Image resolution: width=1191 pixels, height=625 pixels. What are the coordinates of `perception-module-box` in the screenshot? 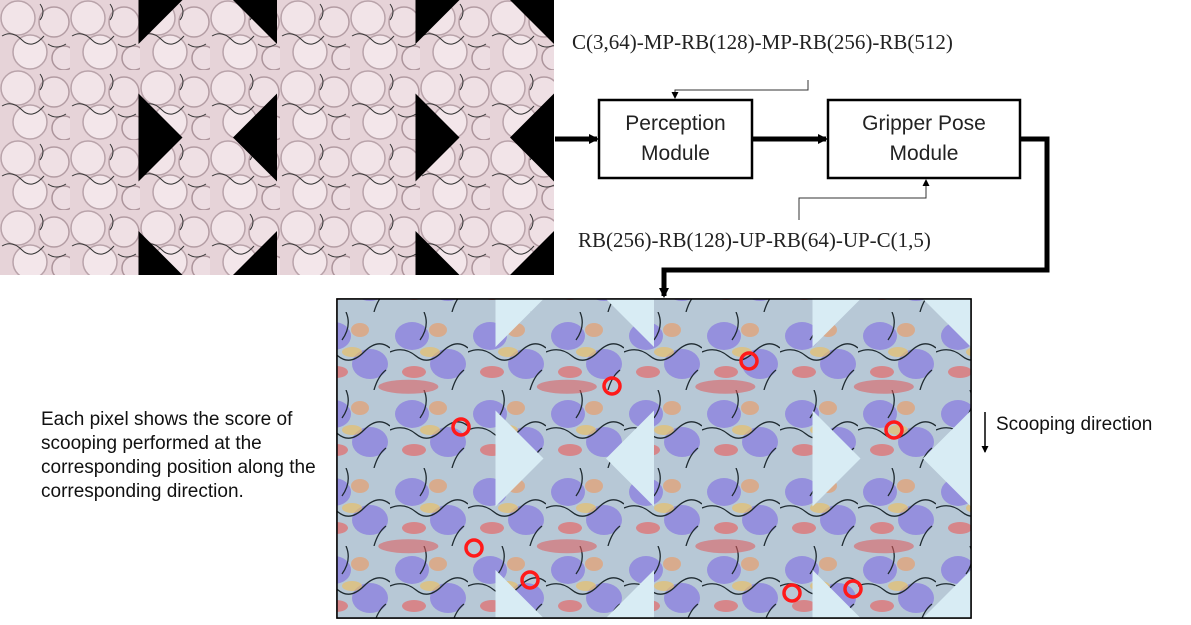 It's located at (675, 139).